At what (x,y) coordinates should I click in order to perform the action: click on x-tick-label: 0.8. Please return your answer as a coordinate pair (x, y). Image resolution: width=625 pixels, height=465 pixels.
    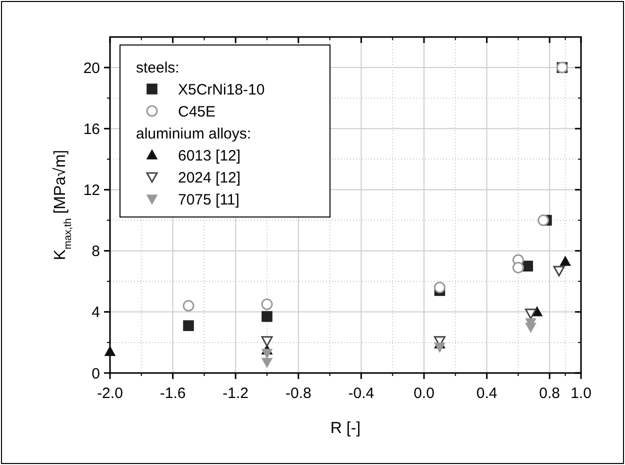
    Looking at the image, I should click on (549, 393).